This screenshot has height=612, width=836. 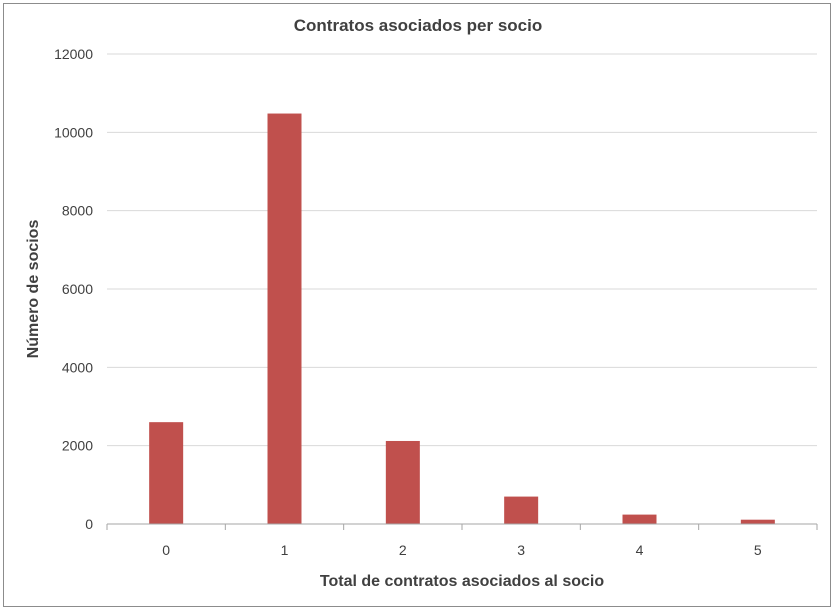 I want to click on y-tick-label: 2000, so click(x=77, y=446).